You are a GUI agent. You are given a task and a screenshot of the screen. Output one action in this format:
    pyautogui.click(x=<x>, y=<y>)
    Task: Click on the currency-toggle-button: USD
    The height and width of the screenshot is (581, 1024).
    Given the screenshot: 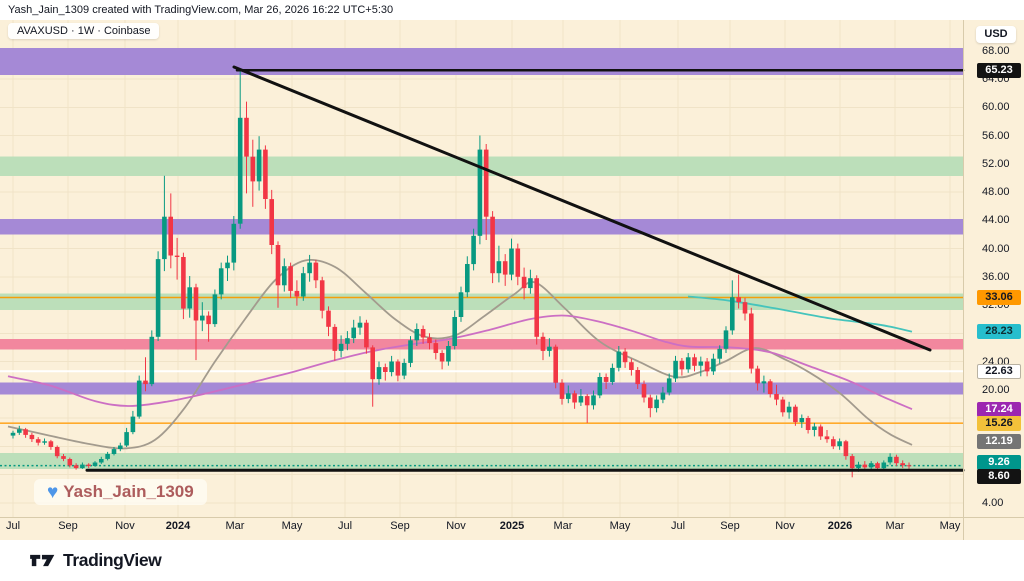 What is the action you would take?
    pyautogui.click(x=996, y=34)
    